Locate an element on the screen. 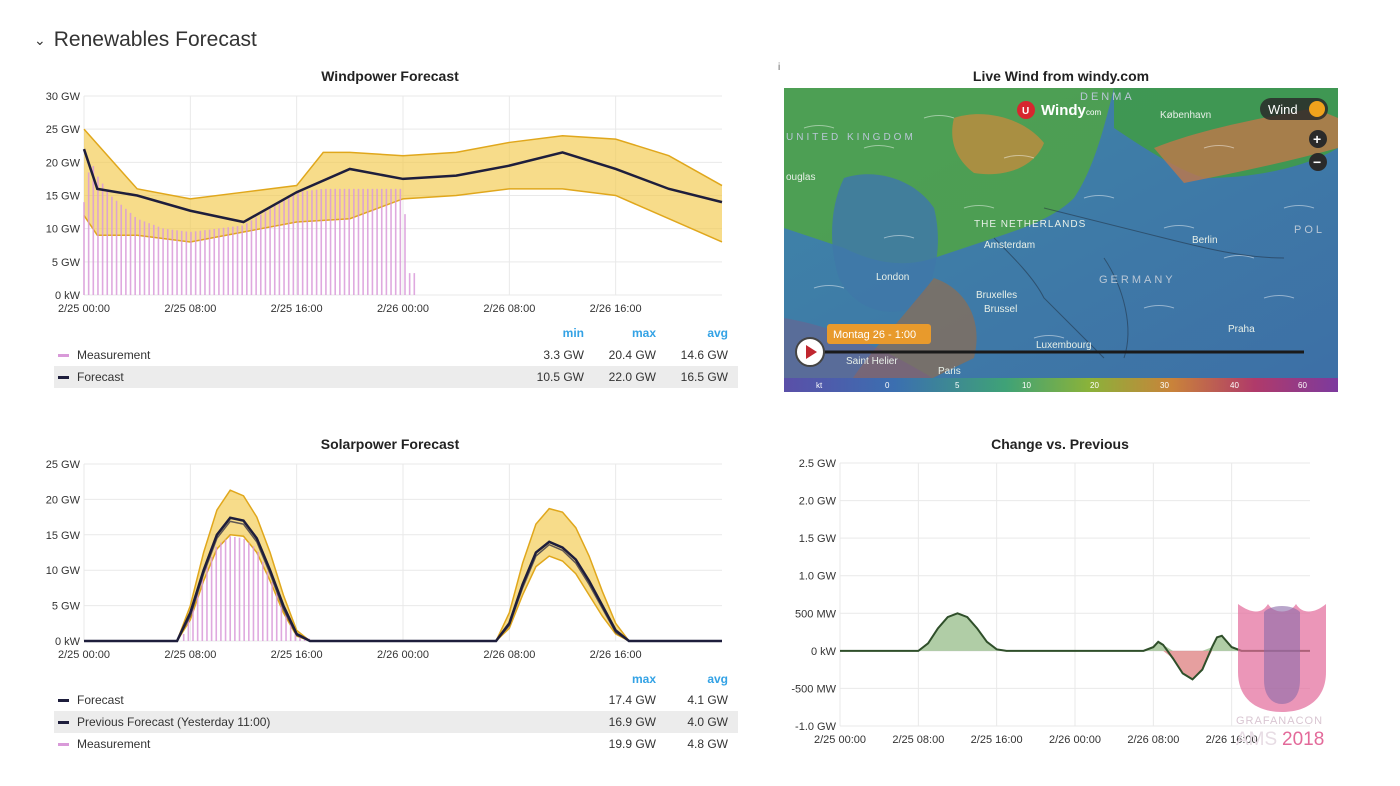 Image resolution: width=1400 pixels, height=786 pixels. row-title: Renewables Forecast is located at coordinates (155, 39).